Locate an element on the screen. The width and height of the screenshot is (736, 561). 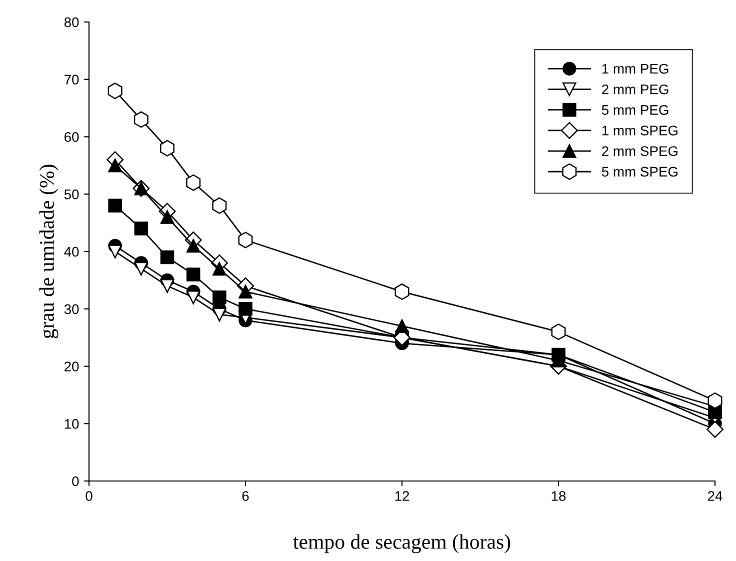
y-tick-label: 40 is located at coordinates (71, 251).